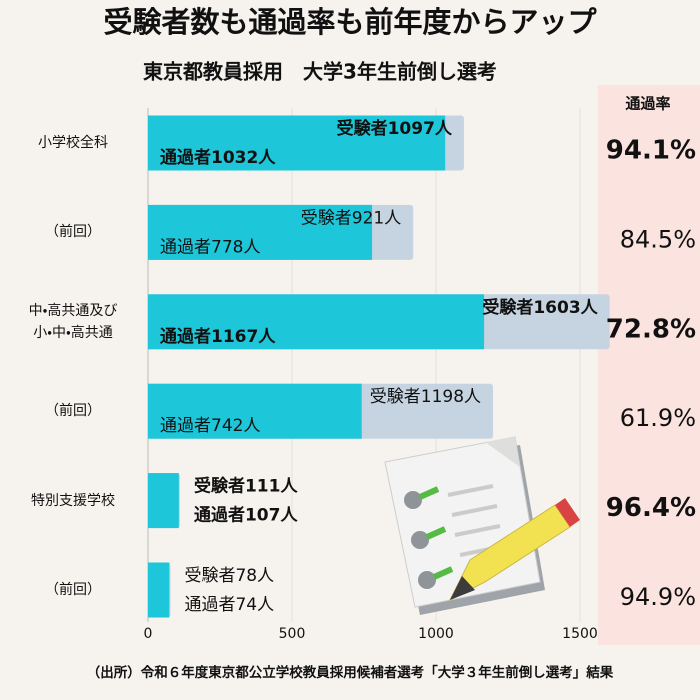  Describe the element at coordinates (350, 672) in the screenshot. I see `source-note: （出所）令和６年度東京都公立学校教員採用候補者選考「大学３年生前倒し選考」結果` at that location.